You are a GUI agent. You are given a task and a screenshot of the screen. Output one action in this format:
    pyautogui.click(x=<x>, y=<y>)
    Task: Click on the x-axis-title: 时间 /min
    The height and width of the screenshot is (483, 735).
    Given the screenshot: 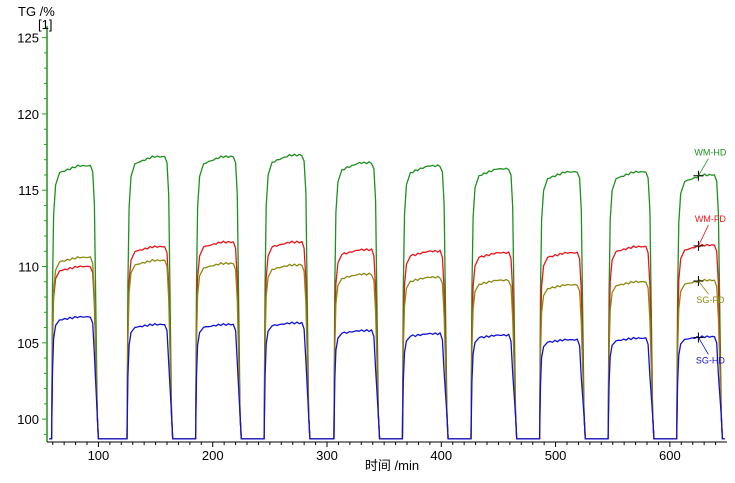 What is the action you would take?
    pyautogui.click(x=392, y=465)
    